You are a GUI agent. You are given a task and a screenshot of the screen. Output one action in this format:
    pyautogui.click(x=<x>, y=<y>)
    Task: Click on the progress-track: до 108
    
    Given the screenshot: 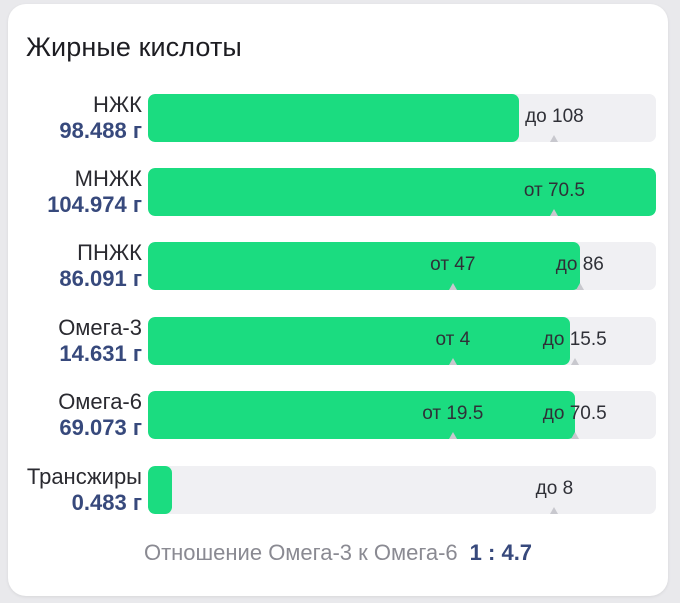 What is the action you would take?
    pyautogui.click(x=402, y=118)
    